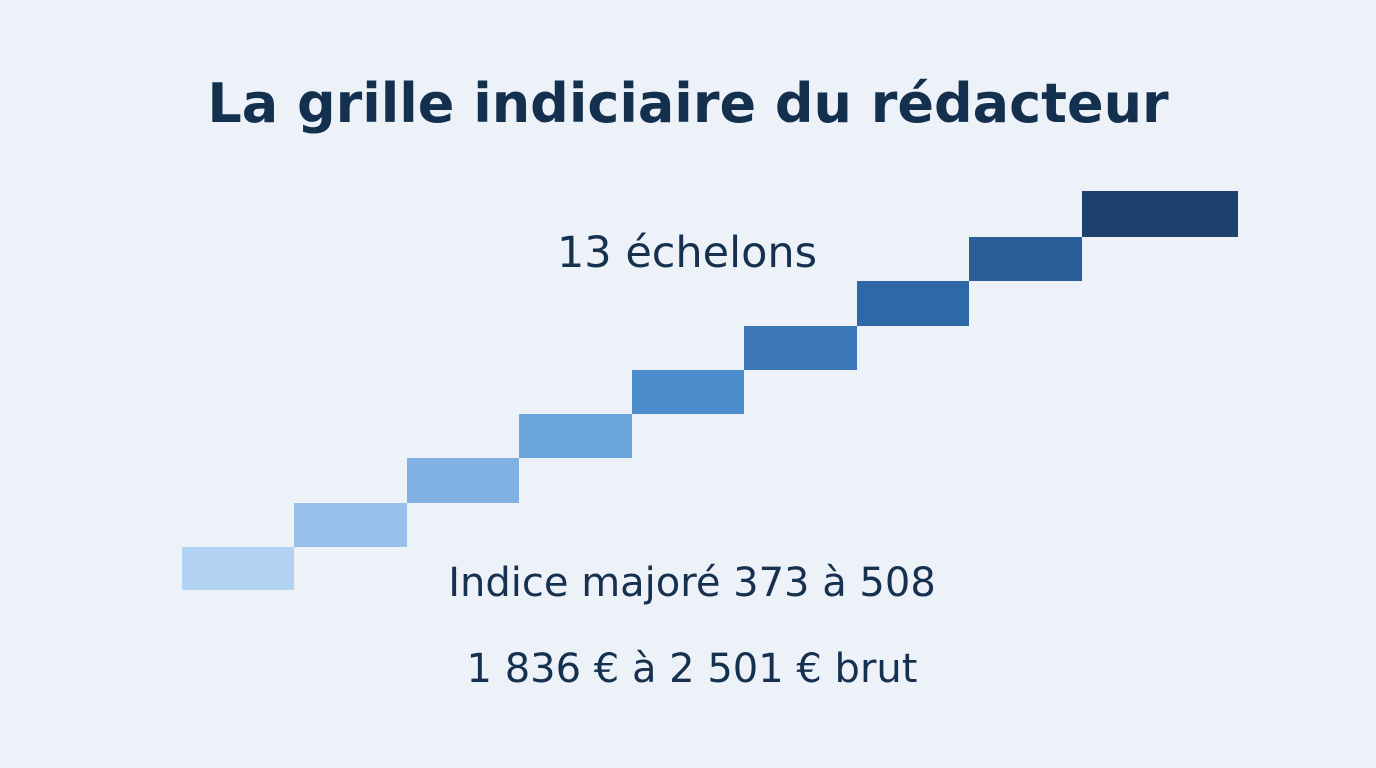 The height and width of the screenshot is (768, 1376). I want to click on page-title: La grille indiciaire du rédacteur, so click(688, 103).